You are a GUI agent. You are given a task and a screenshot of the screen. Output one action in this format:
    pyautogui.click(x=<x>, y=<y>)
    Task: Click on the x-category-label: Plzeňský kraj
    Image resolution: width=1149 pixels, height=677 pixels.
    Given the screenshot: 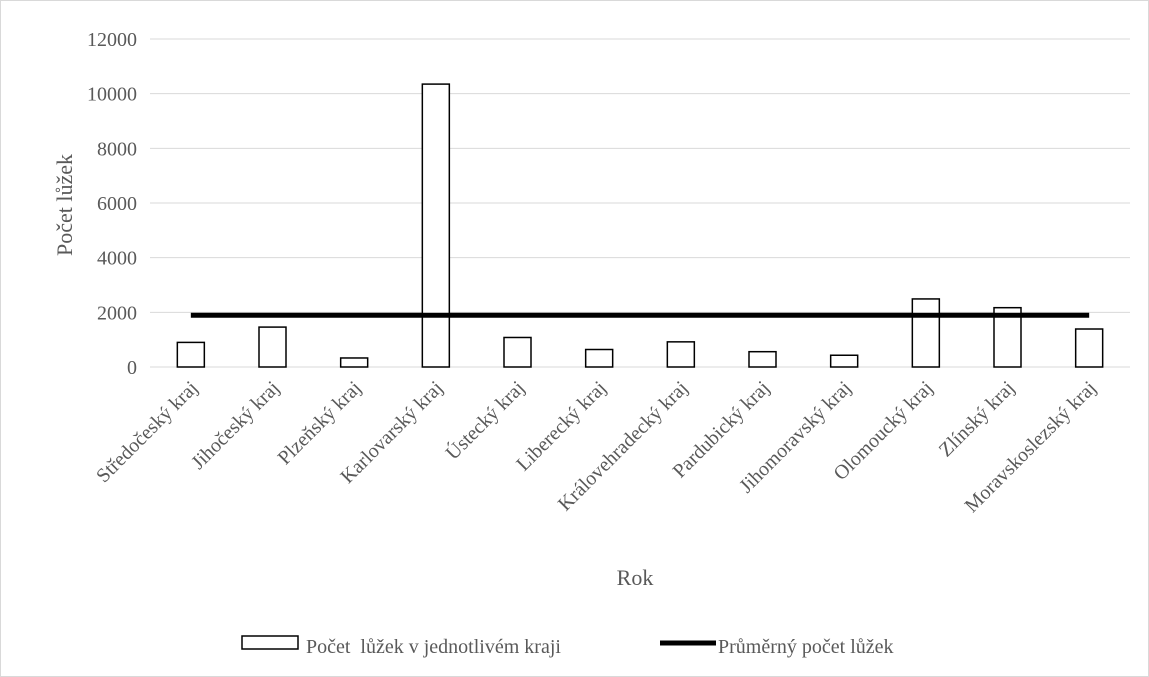 What is the action you would take?
    pyautogui.click(x=320, y=423)
    